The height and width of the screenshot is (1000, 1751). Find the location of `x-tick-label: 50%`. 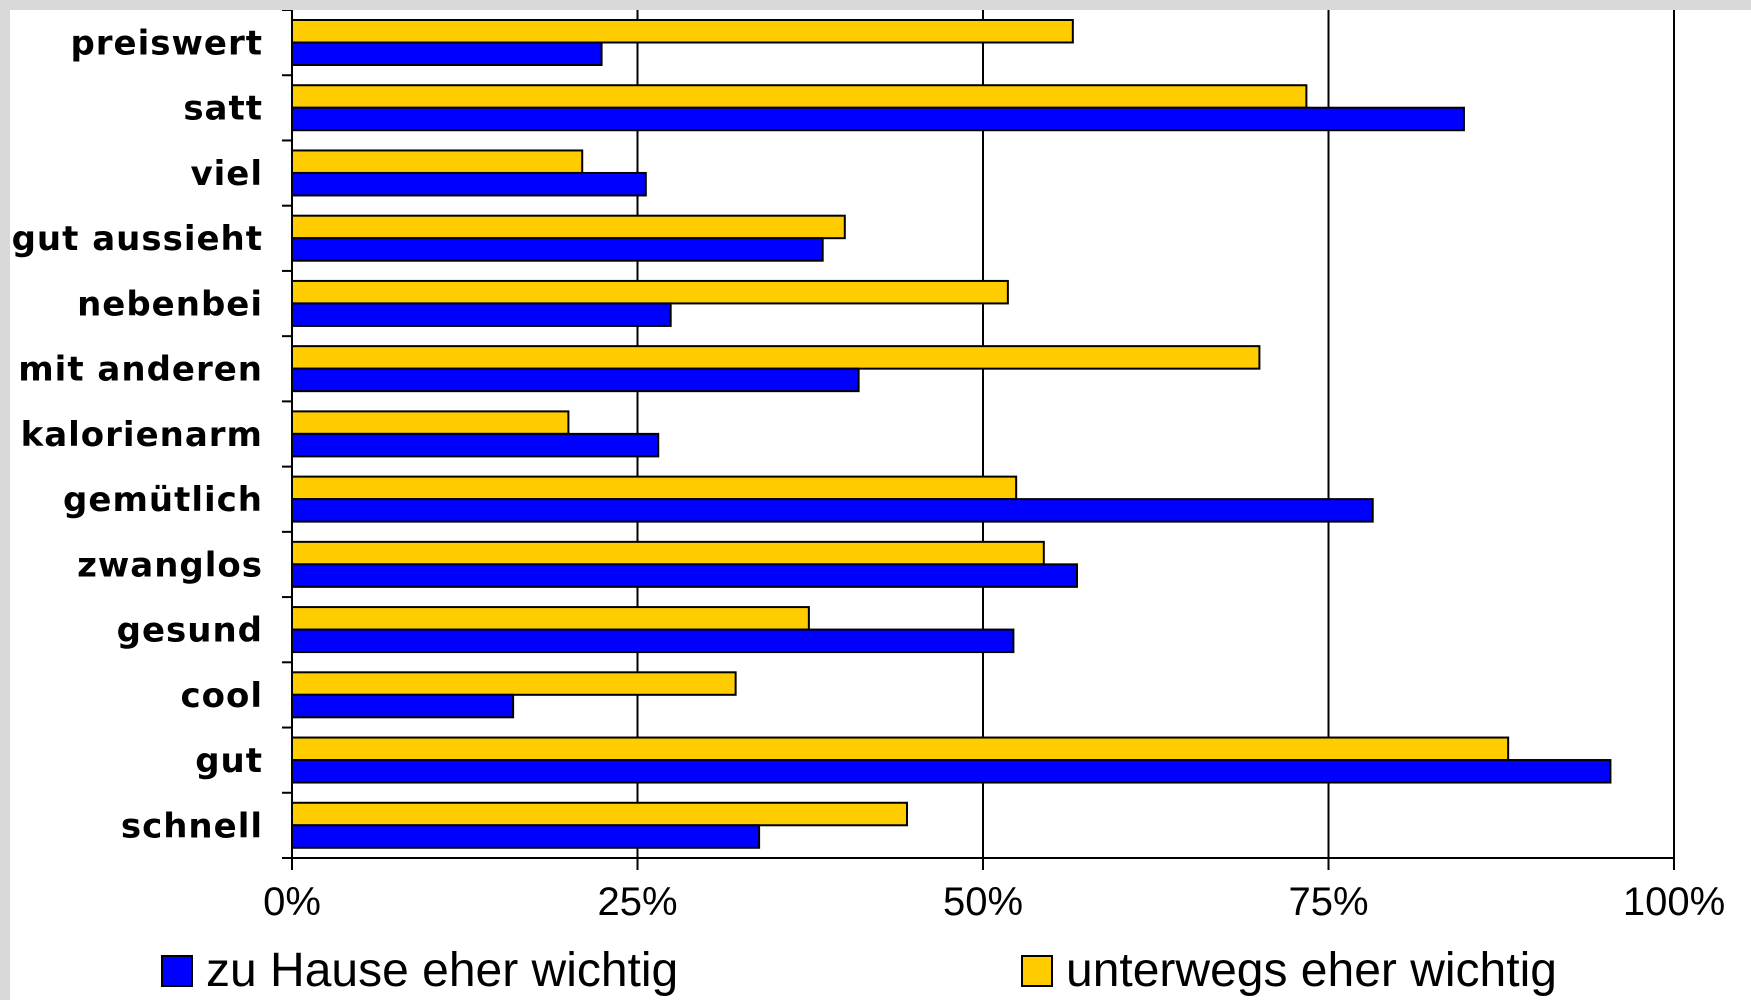

x-tick-label: 50% is located at coordinates (983, 902).